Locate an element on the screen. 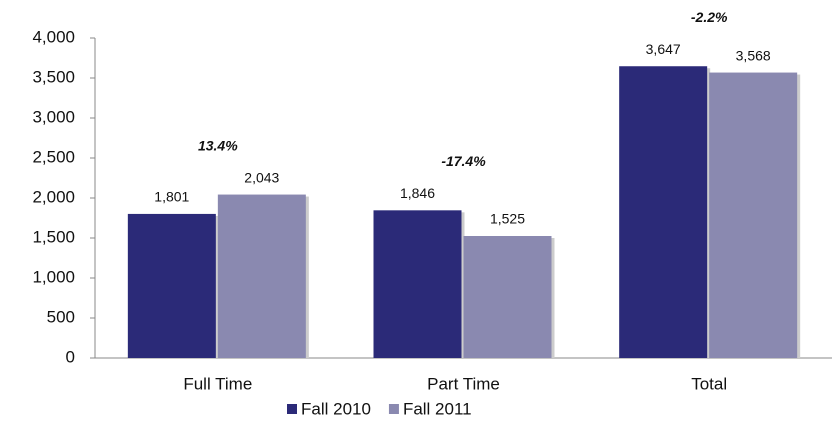 This screenshot has height=436, width=833. y-tick-label: 2,500 is located at coordinates (53, 156).